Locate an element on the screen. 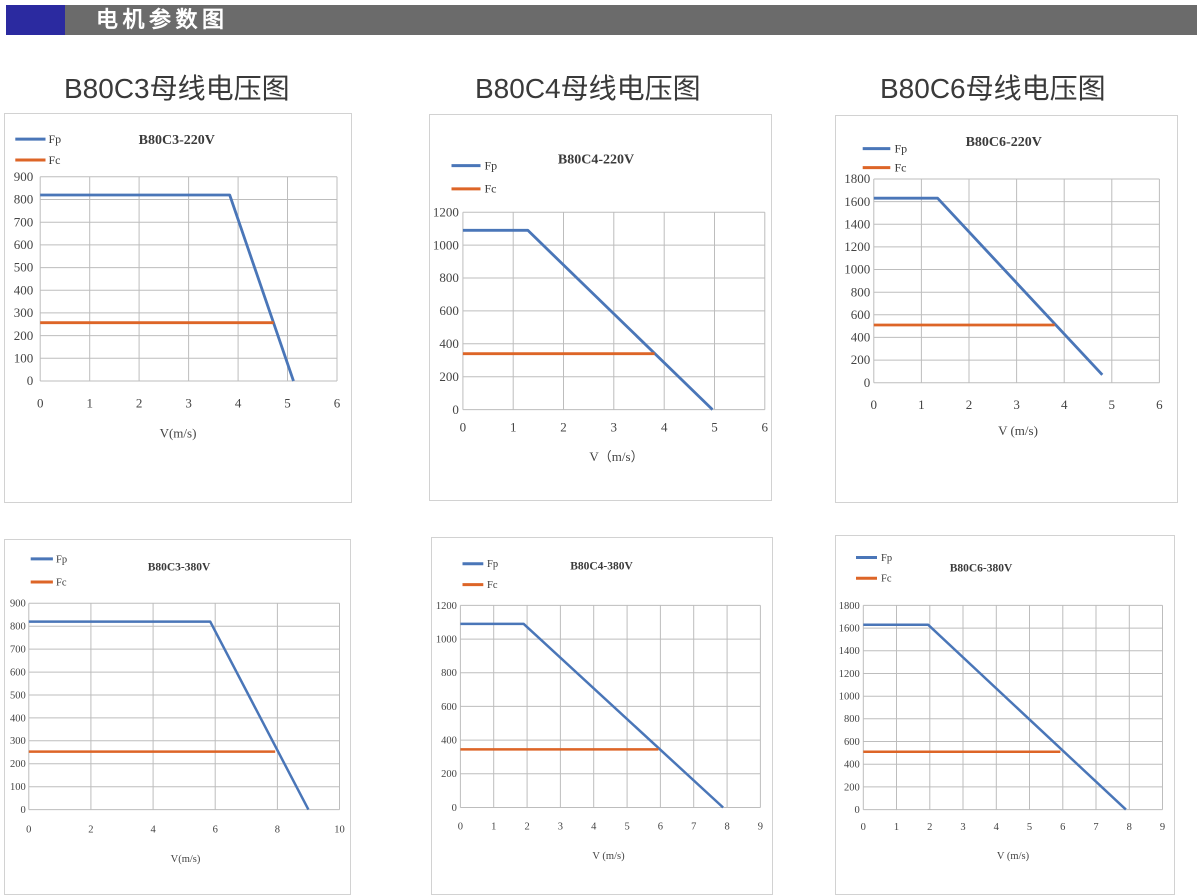 This screenshot has height=895, width=1200. svg-text: B80C3-220V is located at coordinates (177, 140).